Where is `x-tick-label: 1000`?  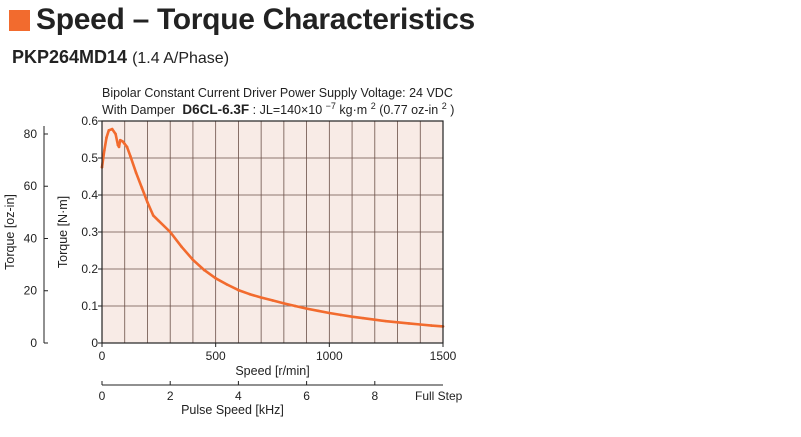 x-tick-label: 1000 is located at coordinates (329, 356).